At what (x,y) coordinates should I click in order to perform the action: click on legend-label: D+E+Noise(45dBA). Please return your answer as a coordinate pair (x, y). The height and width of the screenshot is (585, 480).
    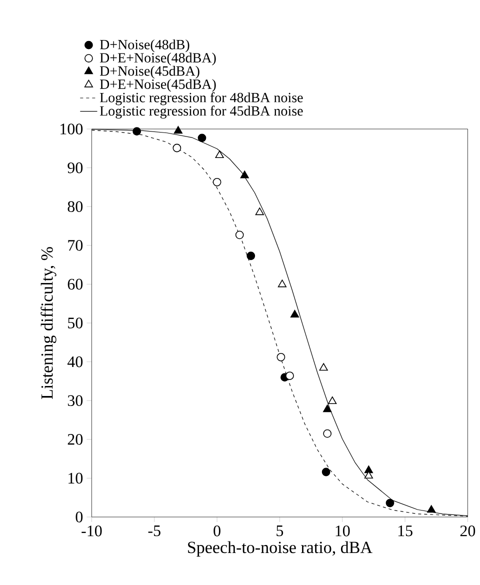
    Looking at the image, I should click on (158, 85).